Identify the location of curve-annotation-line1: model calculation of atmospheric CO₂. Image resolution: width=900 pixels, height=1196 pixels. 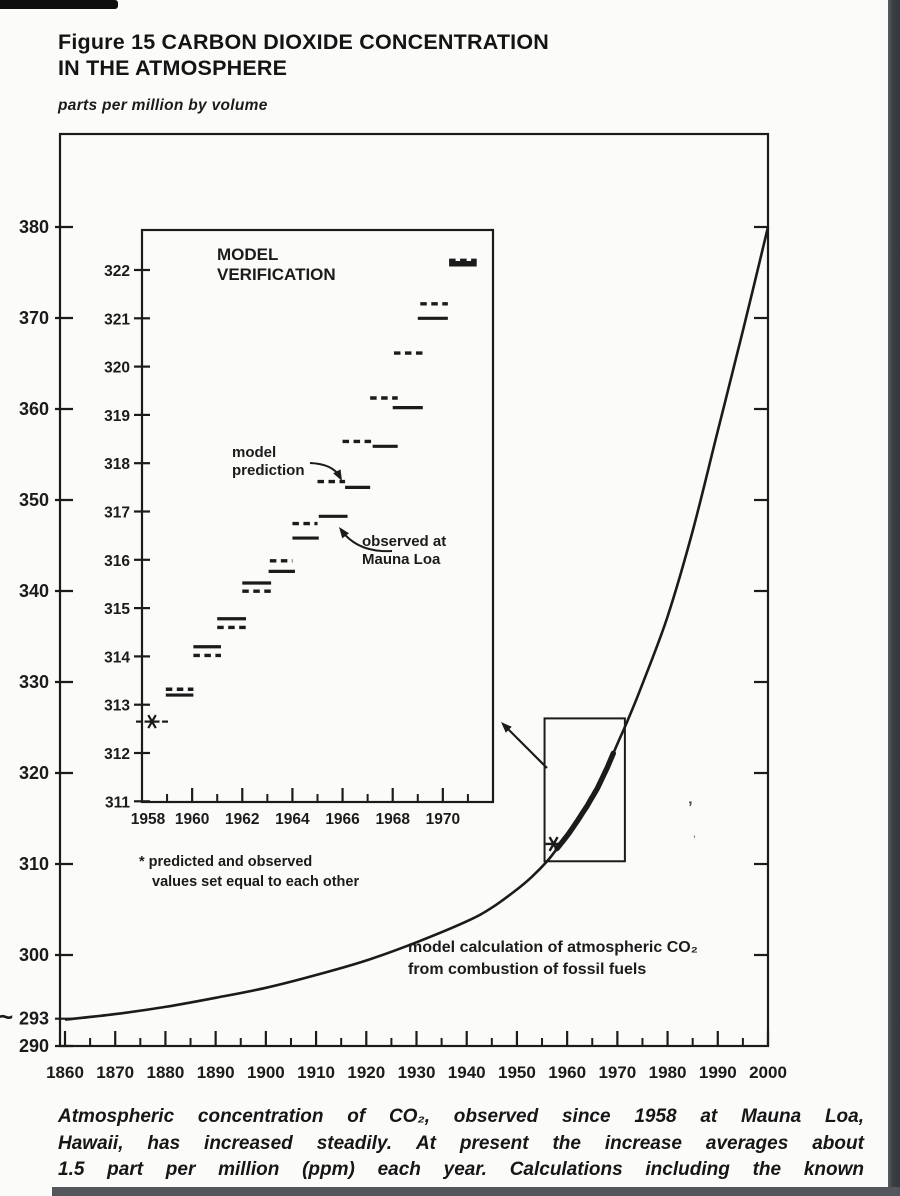
(553, 947).